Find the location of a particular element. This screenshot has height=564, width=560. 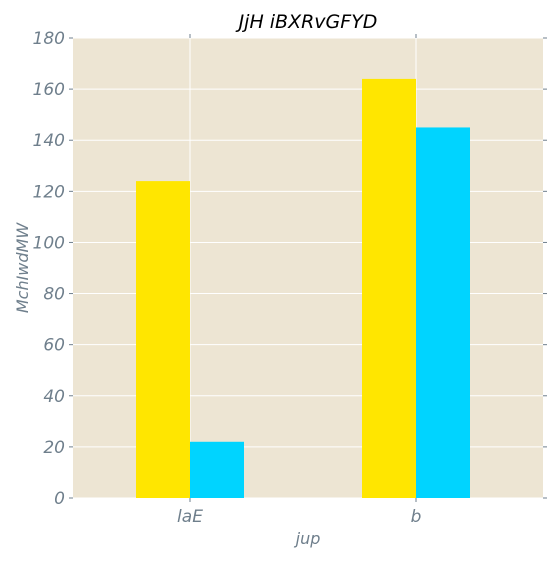

y-tick-label: 120 is located at coordinates (49, 192).